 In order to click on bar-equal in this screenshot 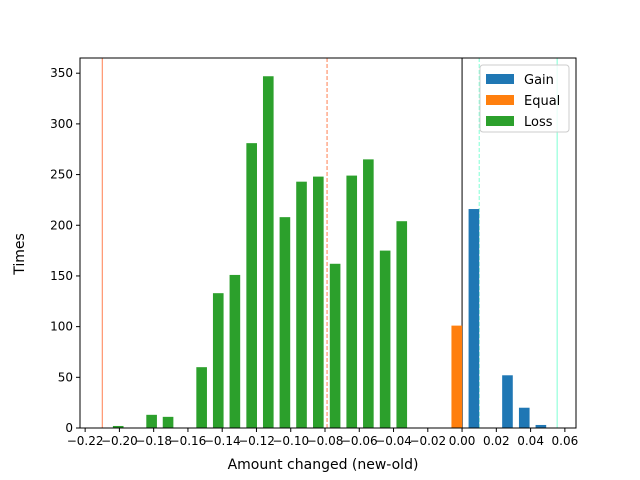, I will do `click(457, 376)`.